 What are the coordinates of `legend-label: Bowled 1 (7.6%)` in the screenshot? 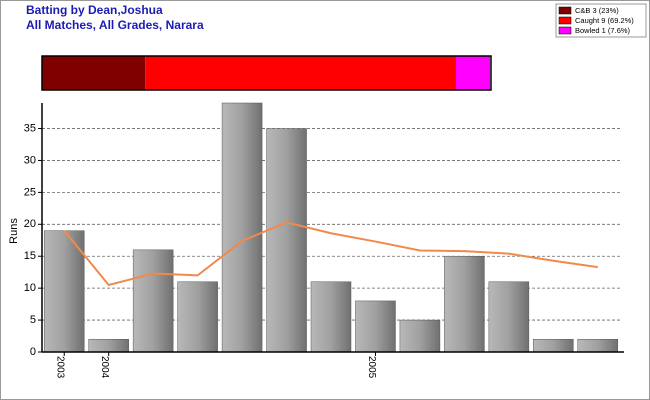 It's located at (603, 30).